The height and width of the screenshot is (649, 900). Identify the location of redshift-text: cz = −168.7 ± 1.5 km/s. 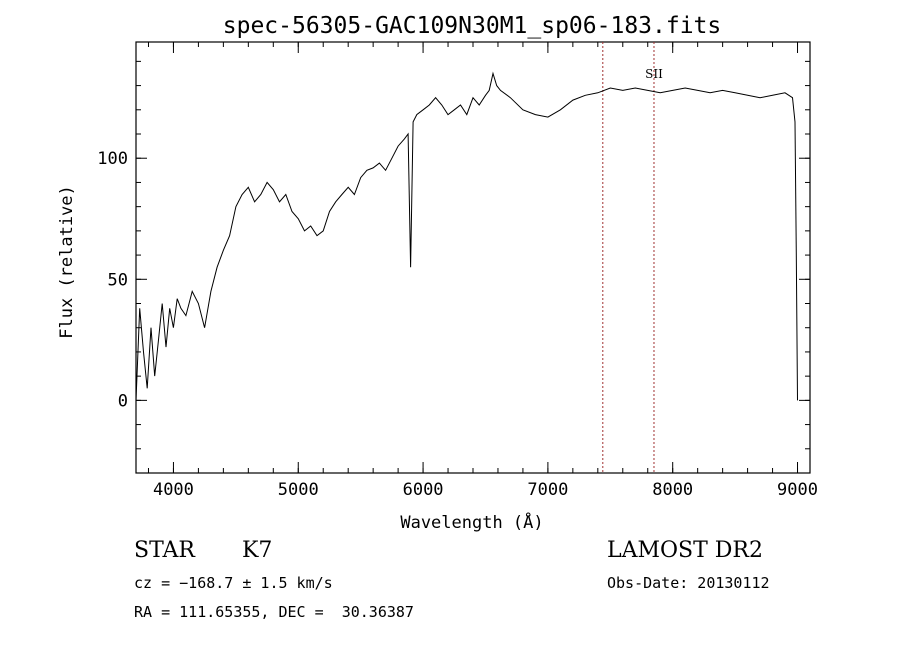
(233, 583).